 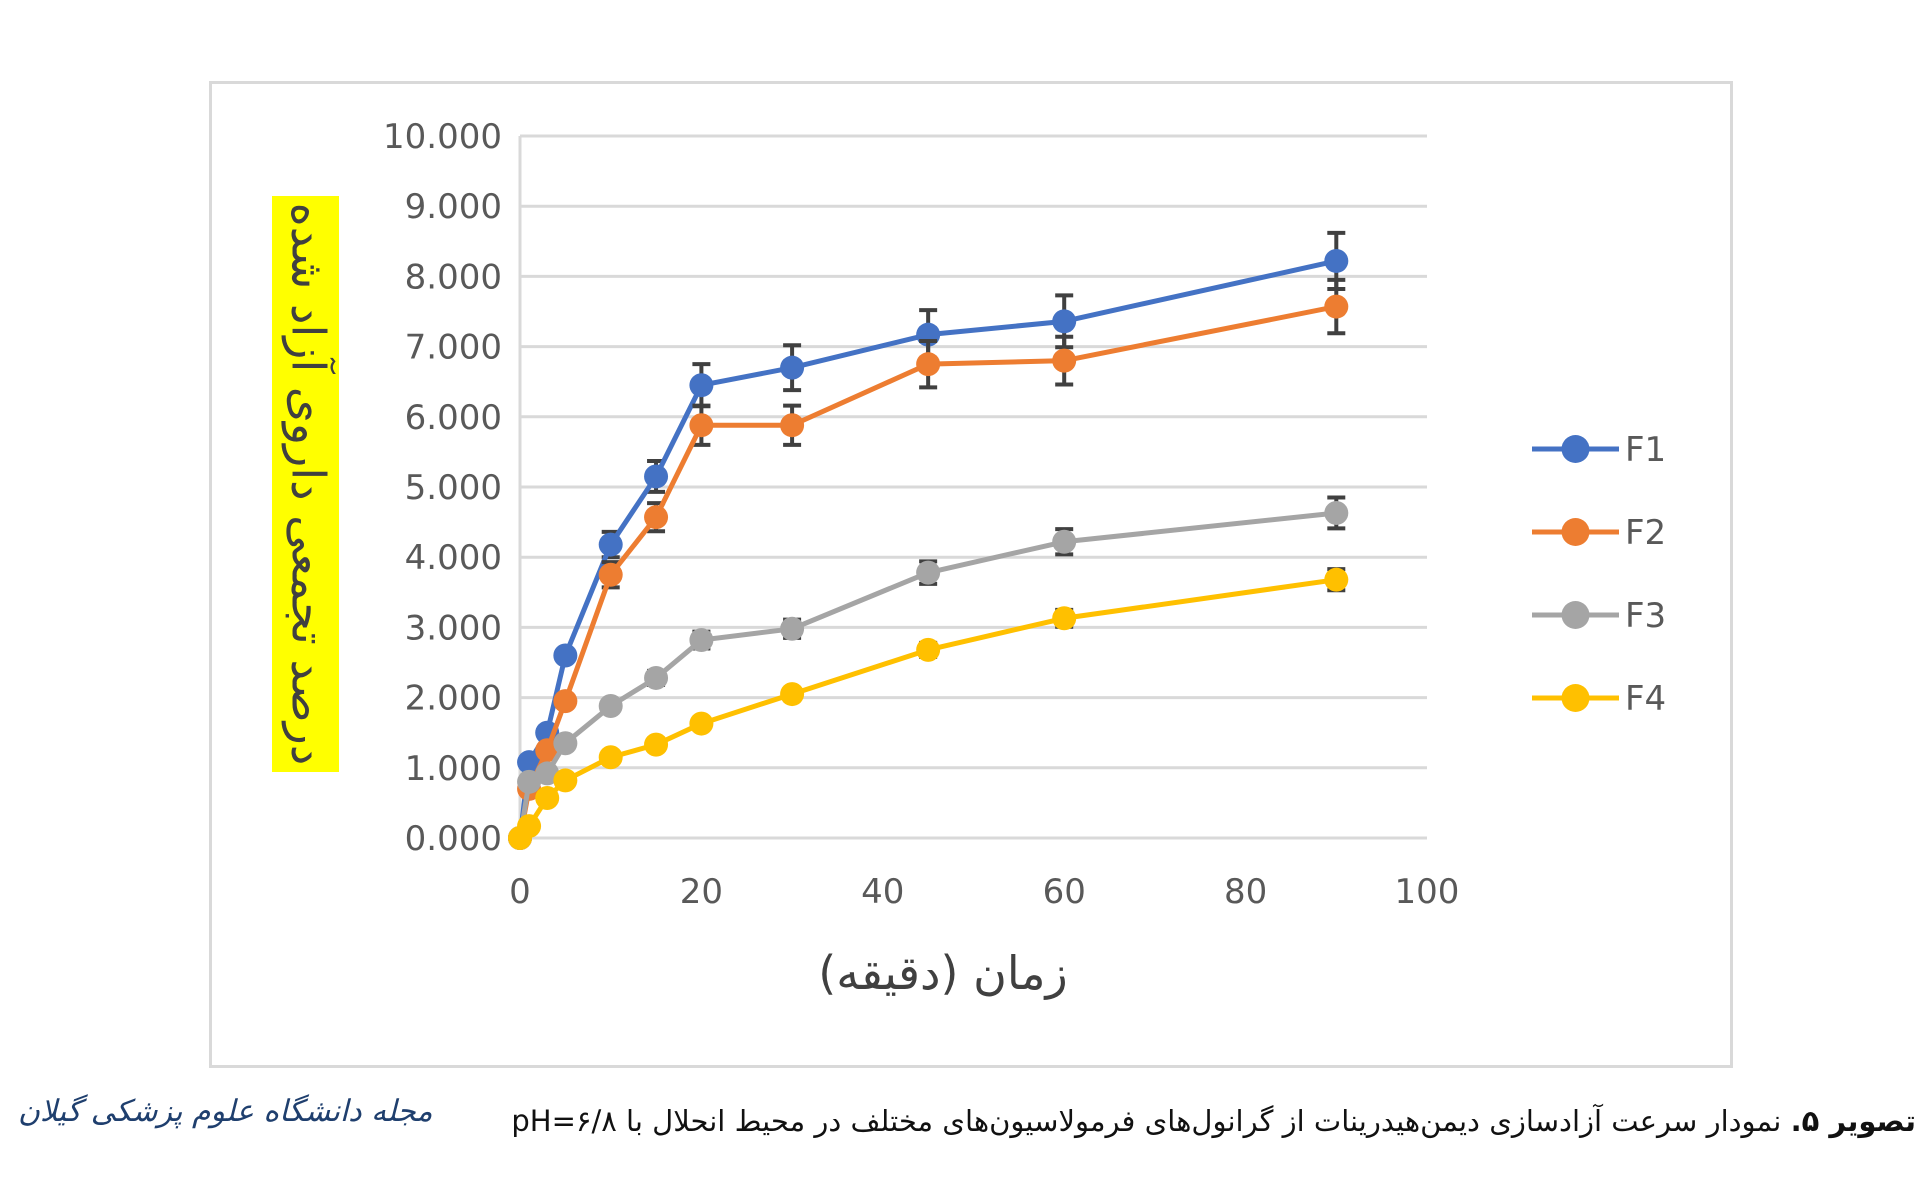 What do you see at coordinates (701, 892) in the screenshot?
I see `x-tick-label: 20` at bounding box center [701, 892].